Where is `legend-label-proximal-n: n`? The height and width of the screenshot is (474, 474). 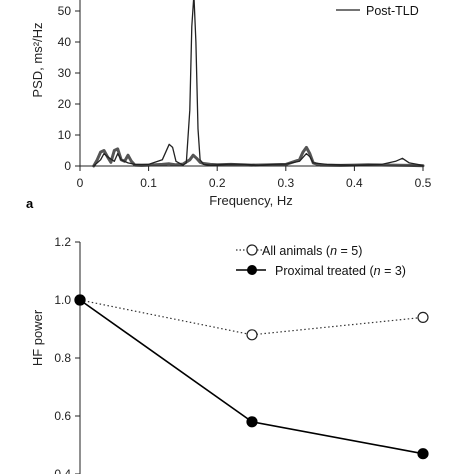 legend-label-proximal-n: n is located at coordinates (377, 271).